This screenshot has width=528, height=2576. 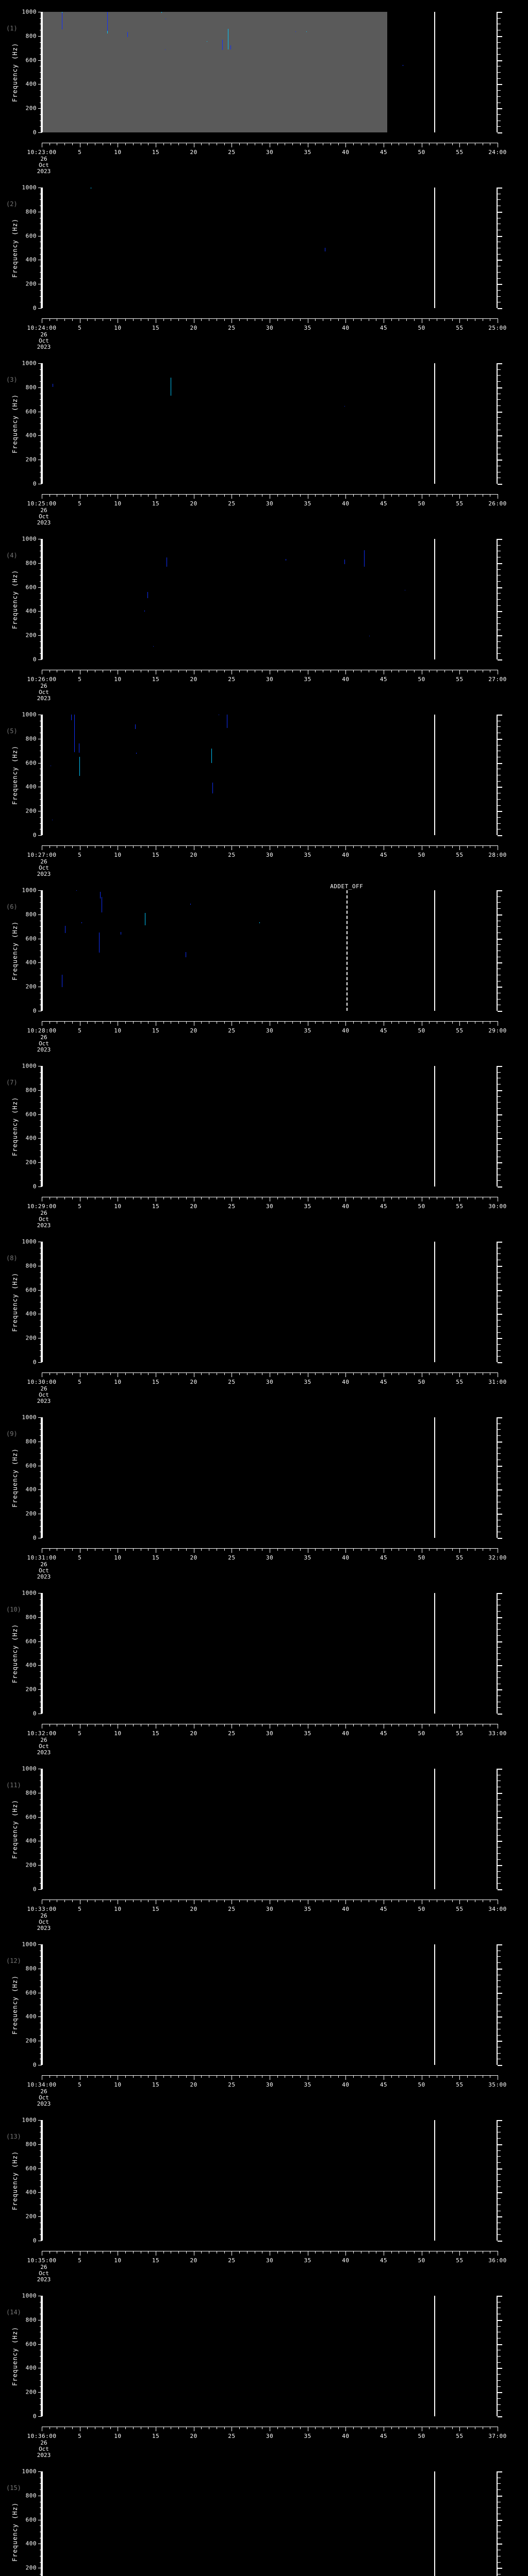 What do you see at coordinates (44, 1746) in the screenshot?
I see `x-axis-date-line: Oct` at bounding box center [44, 1746].